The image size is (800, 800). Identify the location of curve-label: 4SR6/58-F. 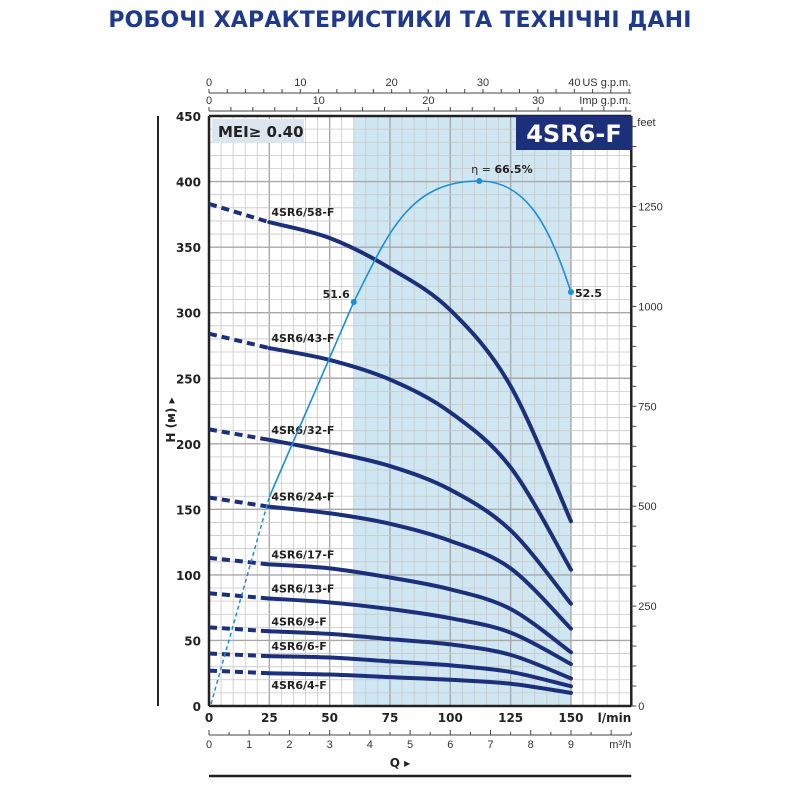
(302, 212).